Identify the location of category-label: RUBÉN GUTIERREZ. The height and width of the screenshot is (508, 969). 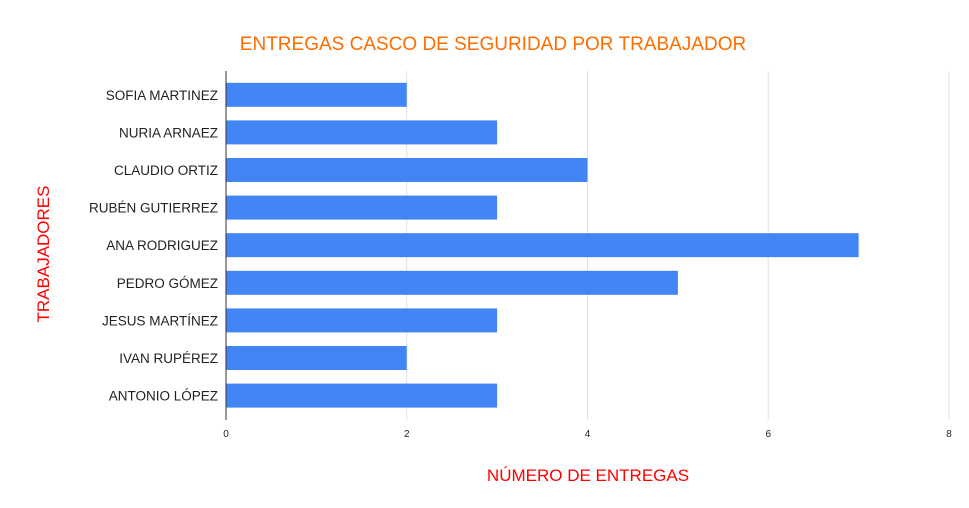
(153, 208).